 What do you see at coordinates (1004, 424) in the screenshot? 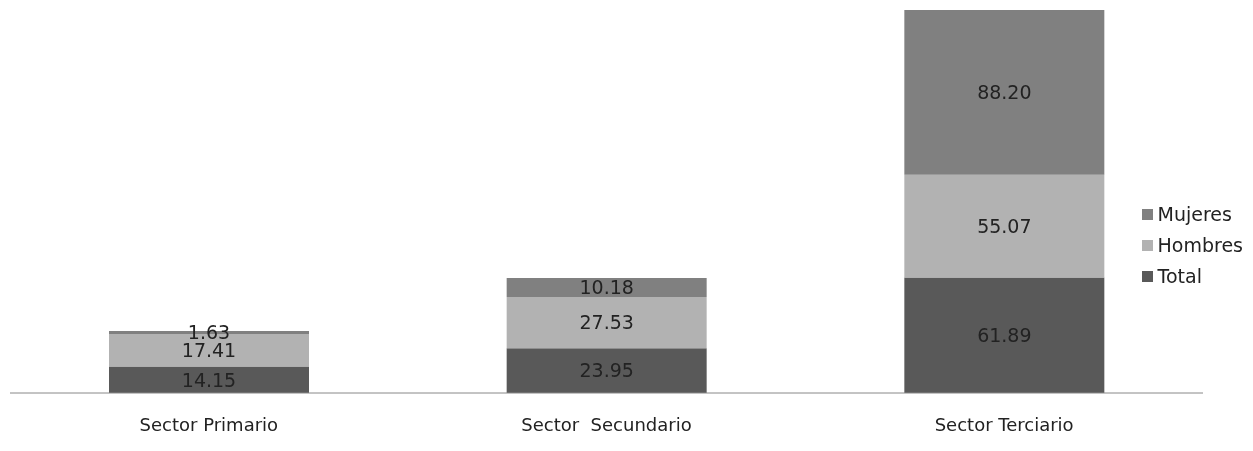
I see `x-tick-label: Sector Terciario` at bounding box center [1004, 424].